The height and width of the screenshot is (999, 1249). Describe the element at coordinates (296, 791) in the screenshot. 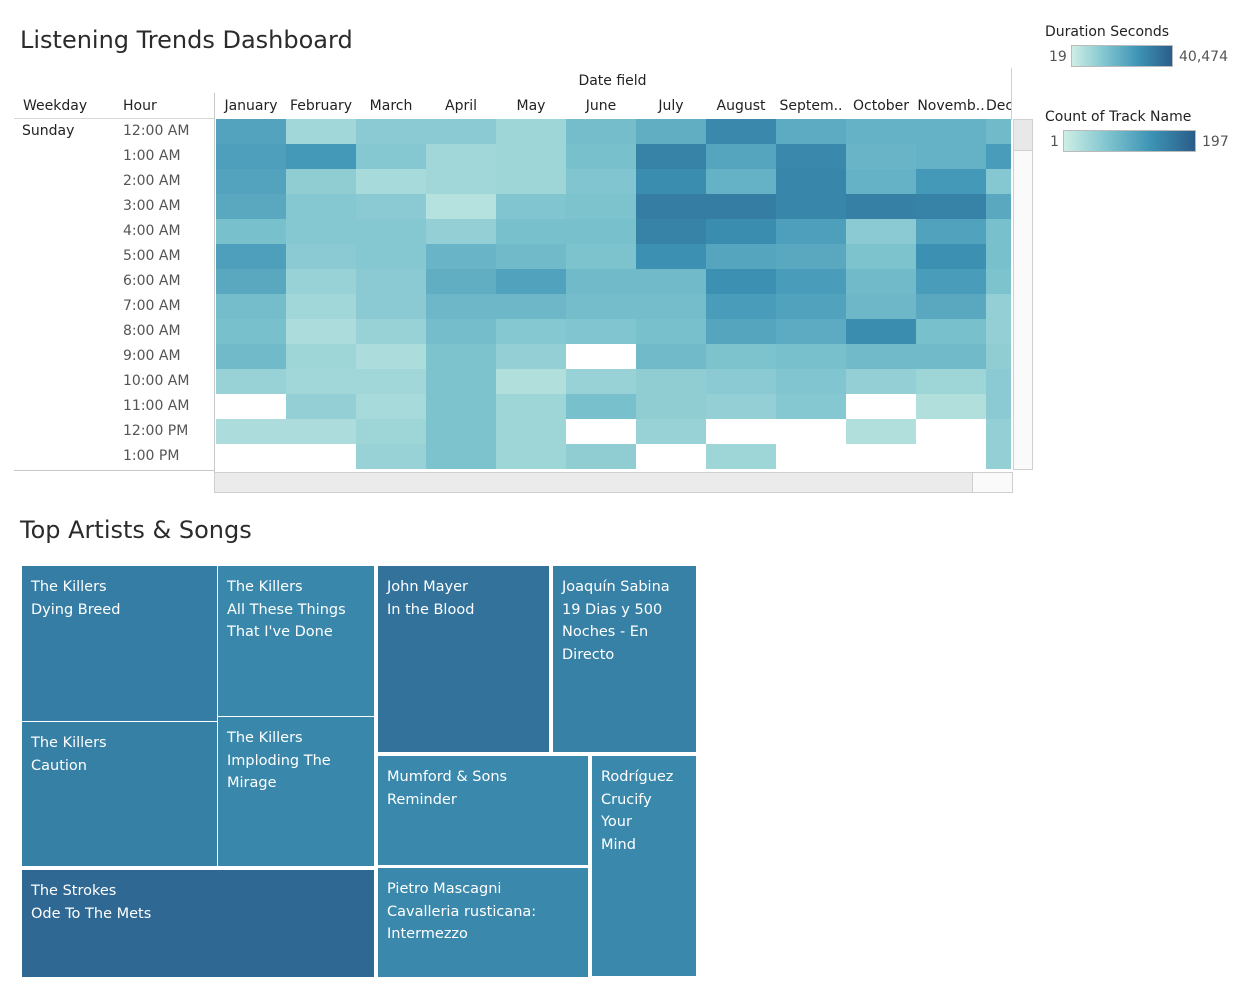

I see `treemap-tile: The Killers Imploding The Mirage` at that location.